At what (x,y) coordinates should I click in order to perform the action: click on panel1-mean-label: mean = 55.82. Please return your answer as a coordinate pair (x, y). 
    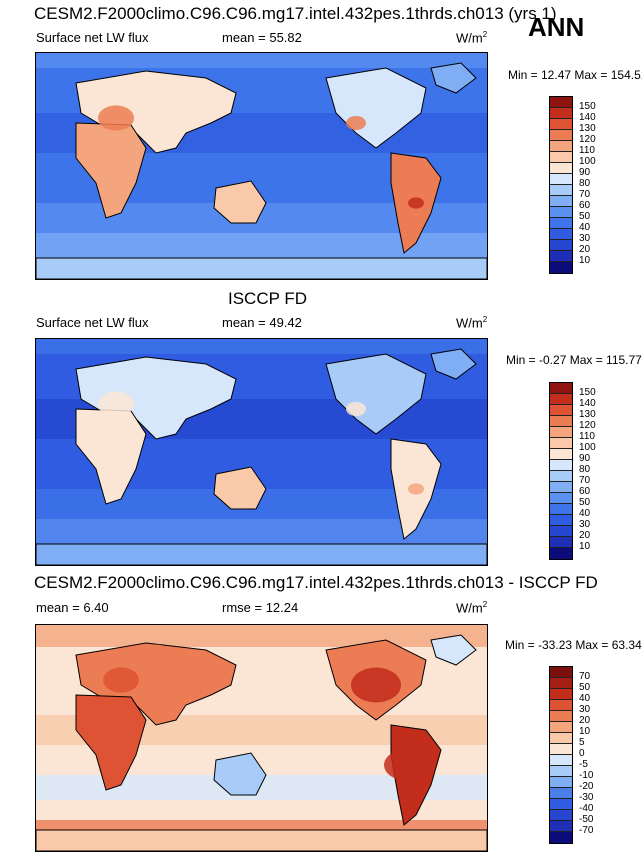
    Looking at the image, I should click on (262, 37).